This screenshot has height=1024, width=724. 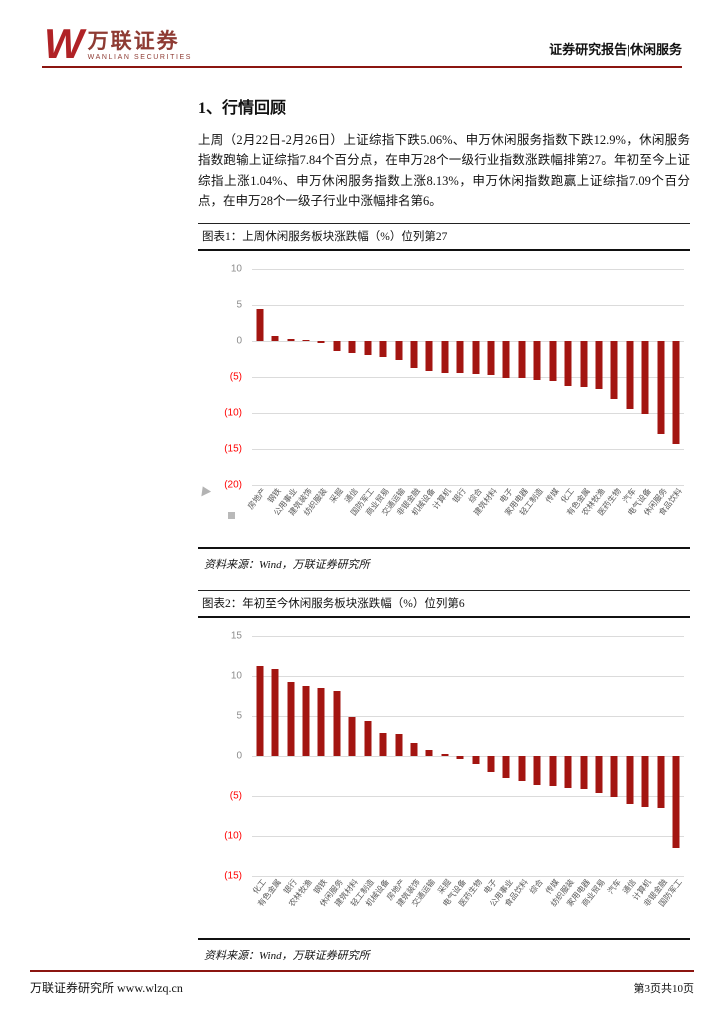 What do you see at coordinates (362, 983) in the screenshot?
I see `page-footer: 万联证券研究所 www.wlzq.cn 第3页共10页` at bounding box center [362, 983].